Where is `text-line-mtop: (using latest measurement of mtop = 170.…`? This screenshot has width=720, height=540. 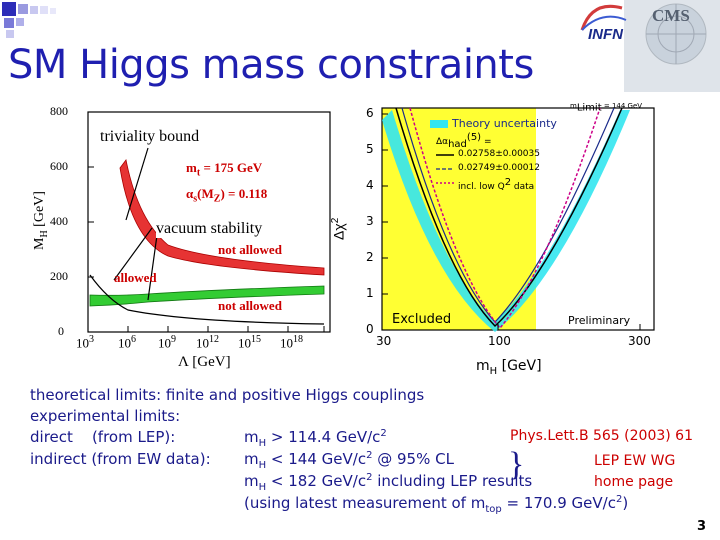 text-line-mtop: (using latest measurement of mtop = 170.… is located at coordinates (436, 504).